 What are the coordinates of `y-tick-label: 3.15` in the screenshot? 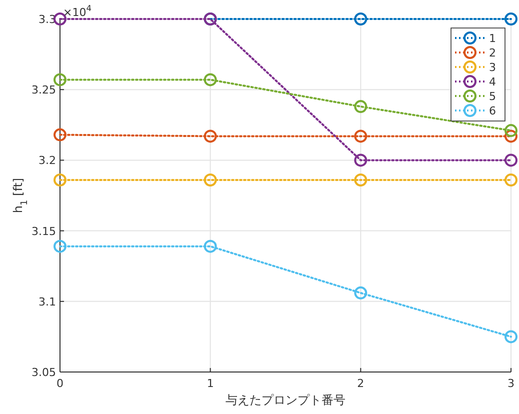 It's located at (44, 231).